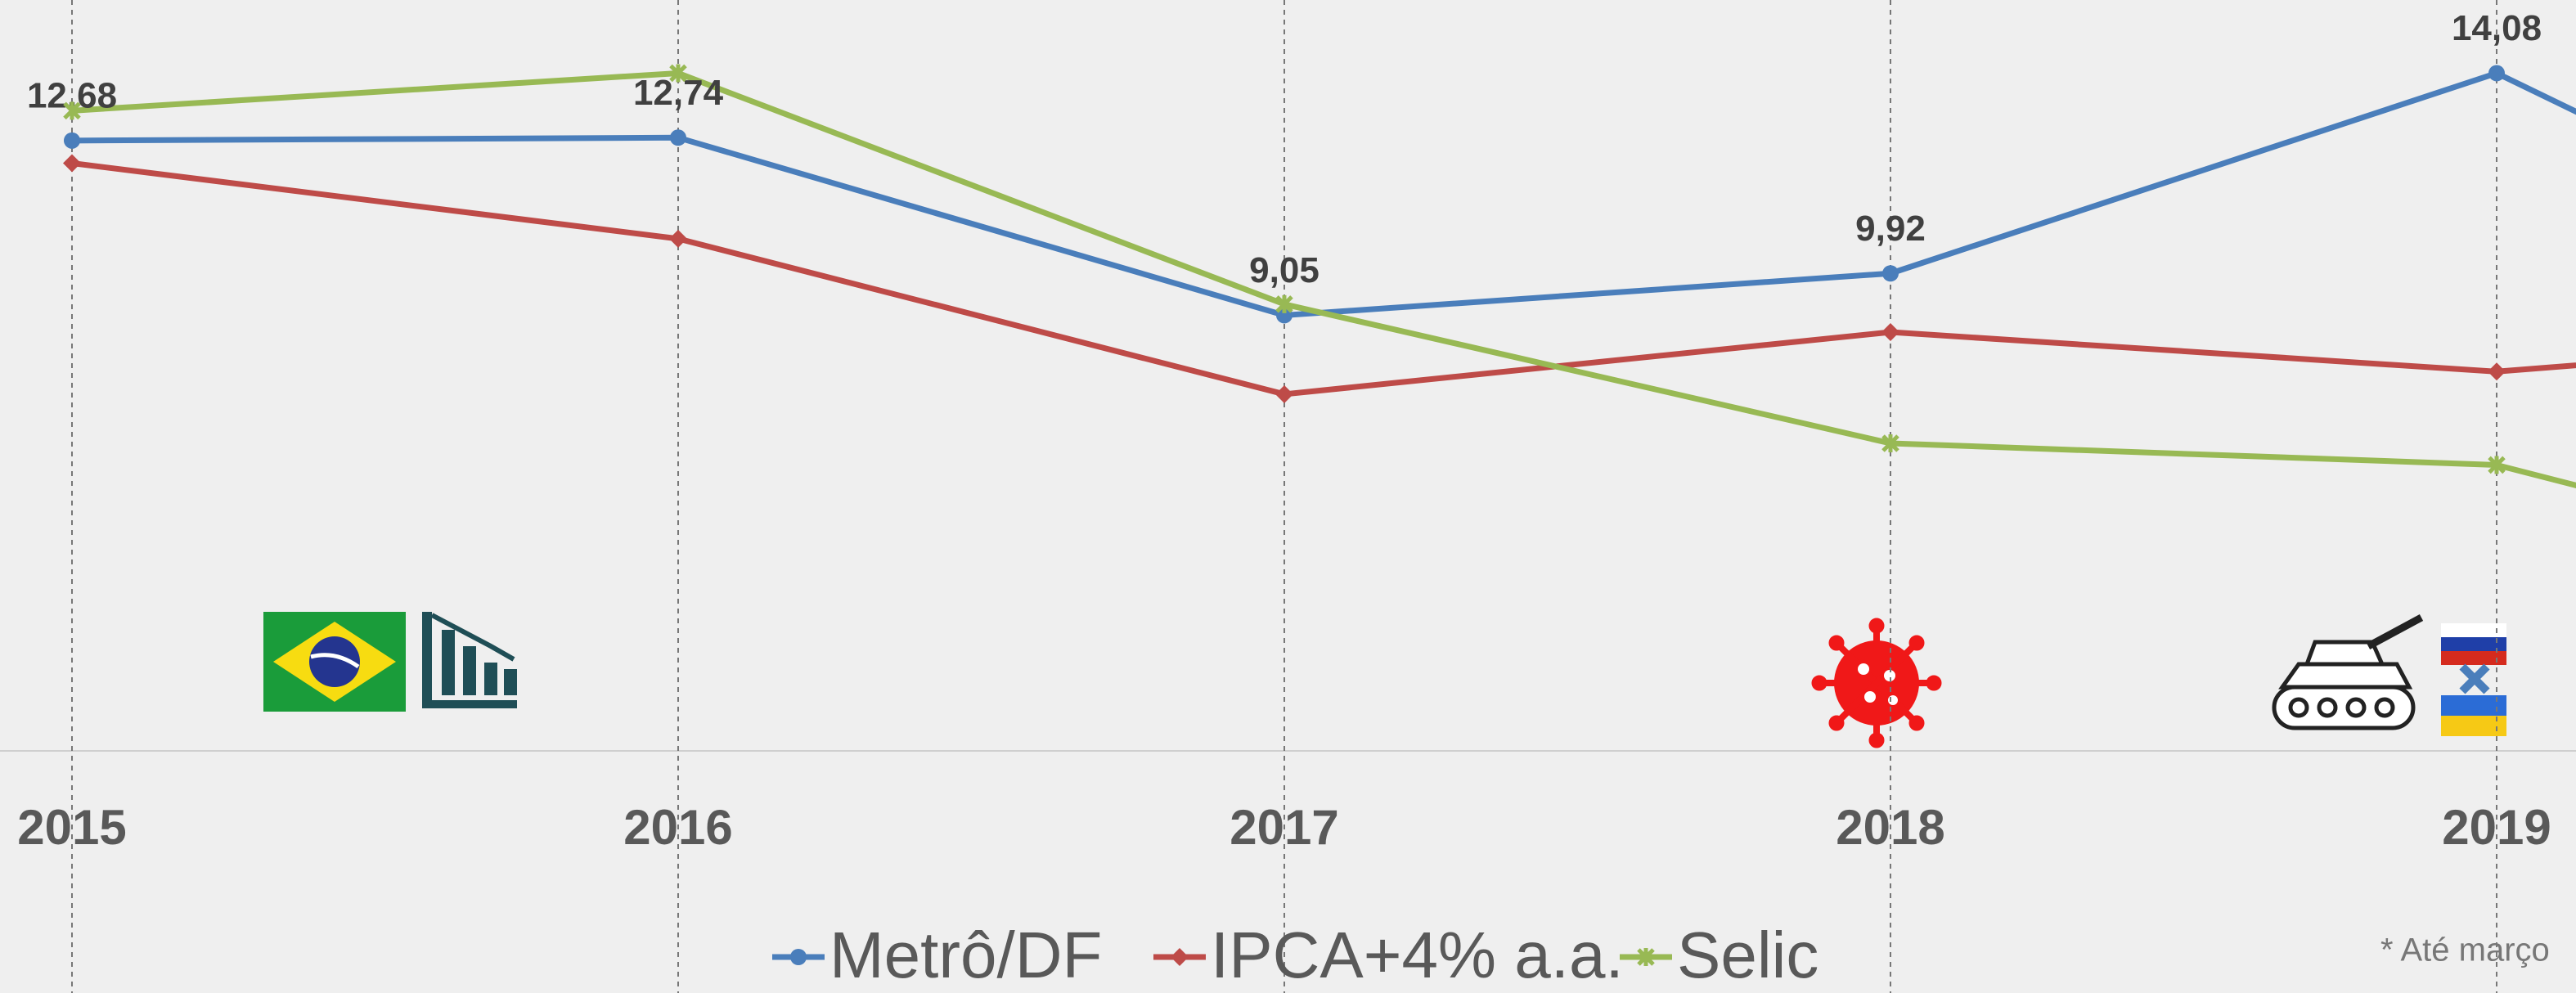 This screenshot has height=993, width=2576. What do you see at coordinates (334, 662) in the screenshot?
I see `brazil-flag` at bounding box center [334, 662].